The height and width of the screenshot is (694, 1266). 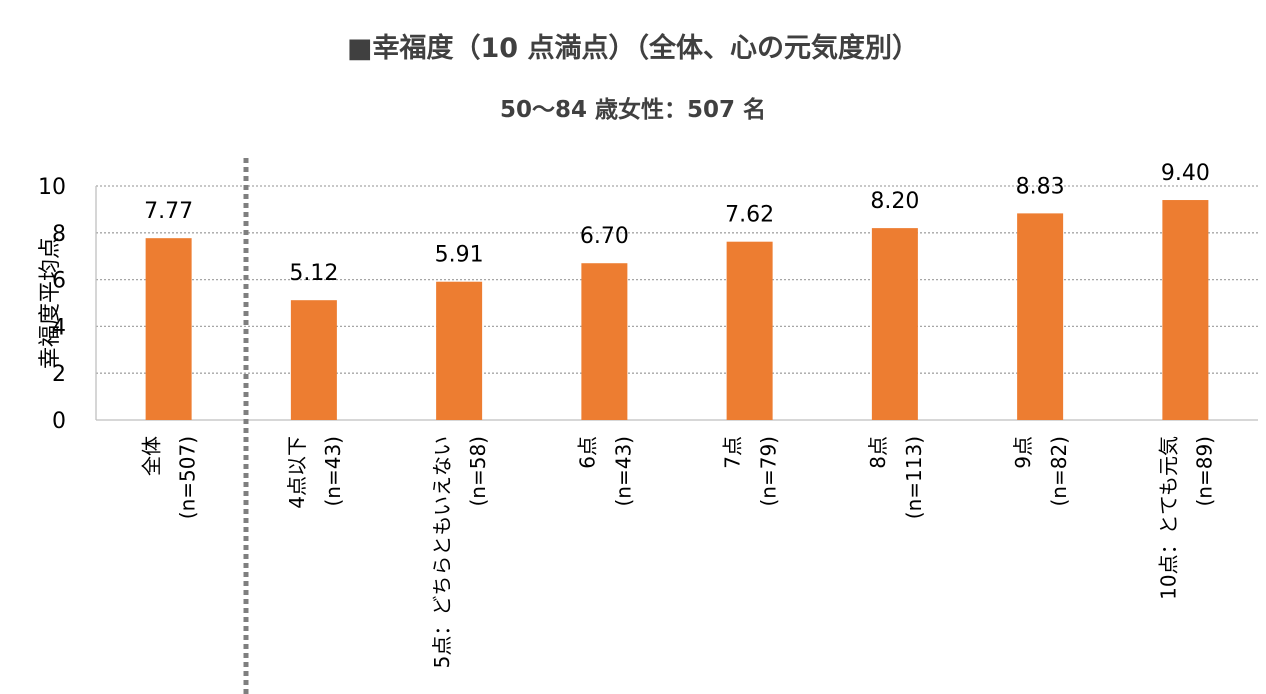 What do you see at coordinates (313, 273) in the screenshot?
I see `data-label: 5.12` at bounding box center [313, 273].